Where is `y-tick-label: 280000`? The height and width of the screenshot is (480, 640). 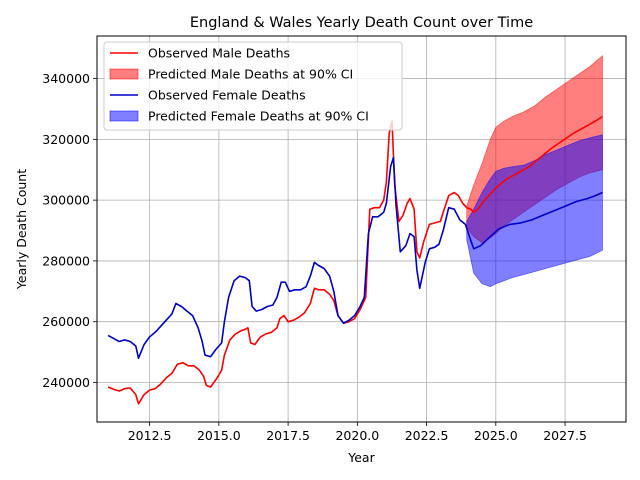
y-tick-label: 280000 is located at coordinates (66, 260).